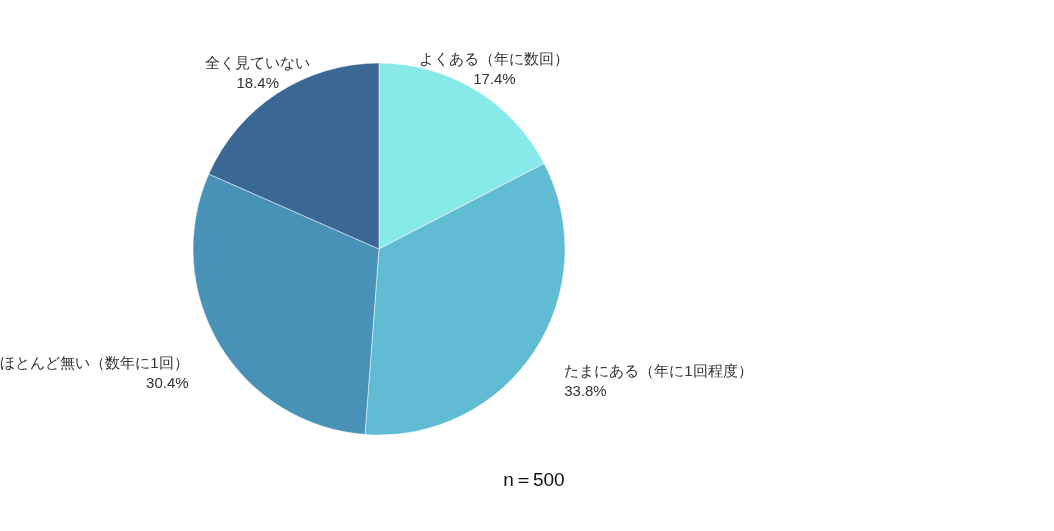  Describe the element at coordinates (585, 391) in the screenshot. I see `data-label: 33.8%` at that location.